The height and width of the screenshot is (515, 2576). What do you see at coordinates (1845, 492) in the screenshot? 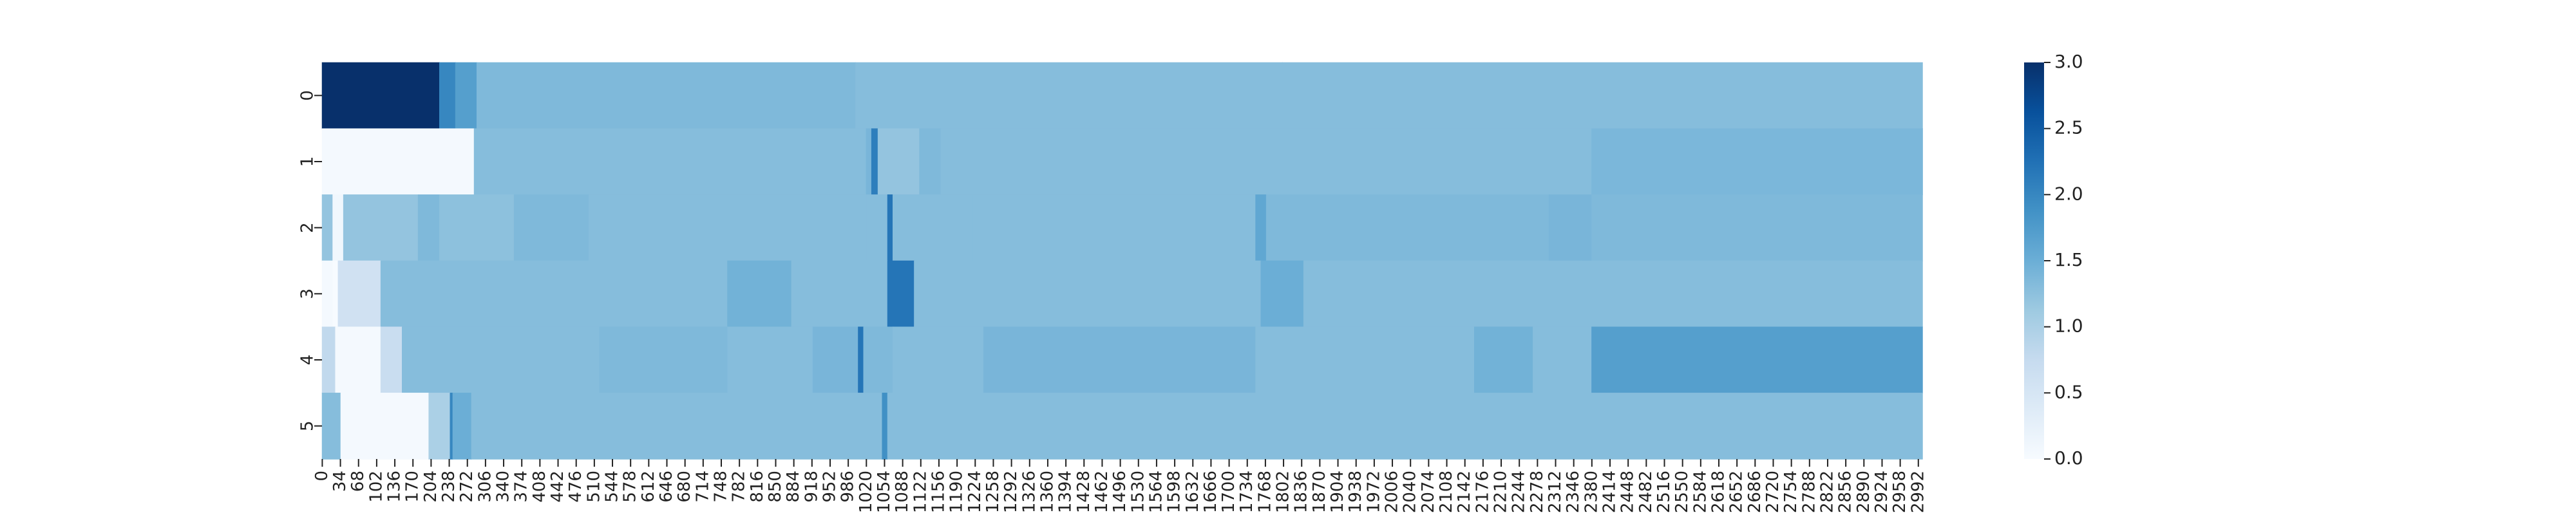
I see `x-tick-label-2856: 2856` at bounding box center [1845, 492].